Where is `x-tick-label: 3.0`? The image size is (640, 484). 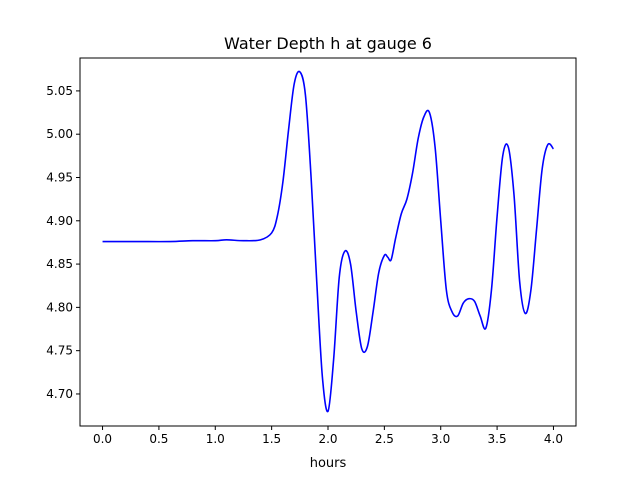
x-tick-label: 3.0 is located at coordinates (440, 439).